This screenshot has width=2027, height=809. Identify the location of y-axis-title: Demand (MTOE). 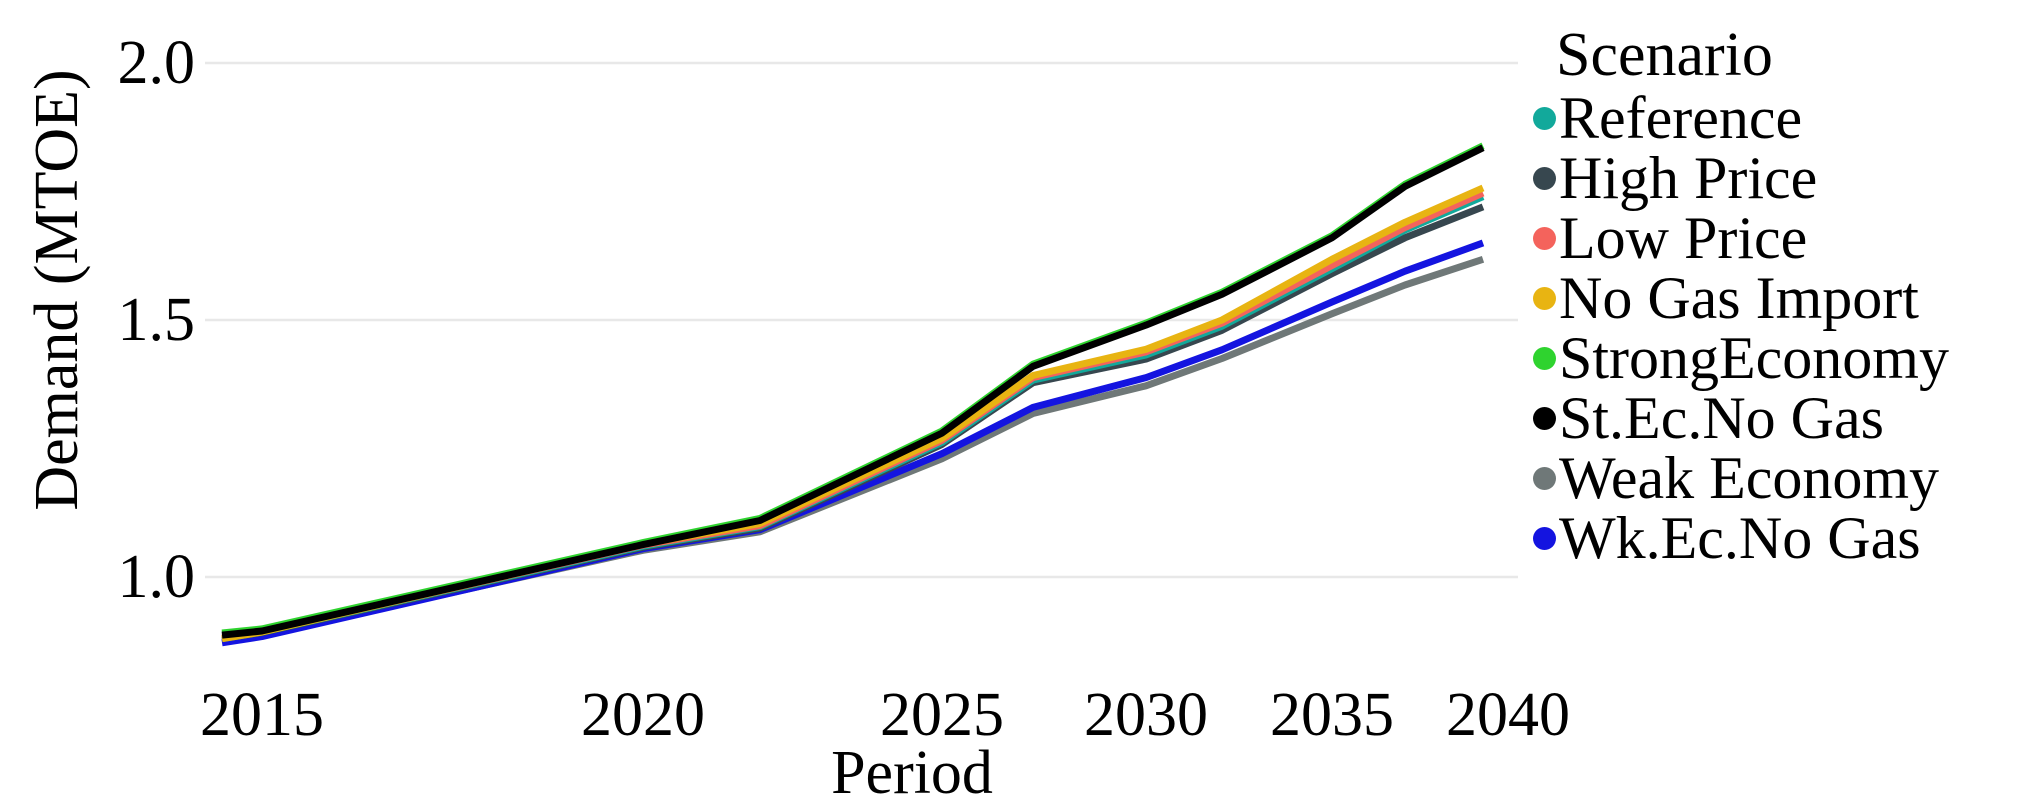
(57, 290).